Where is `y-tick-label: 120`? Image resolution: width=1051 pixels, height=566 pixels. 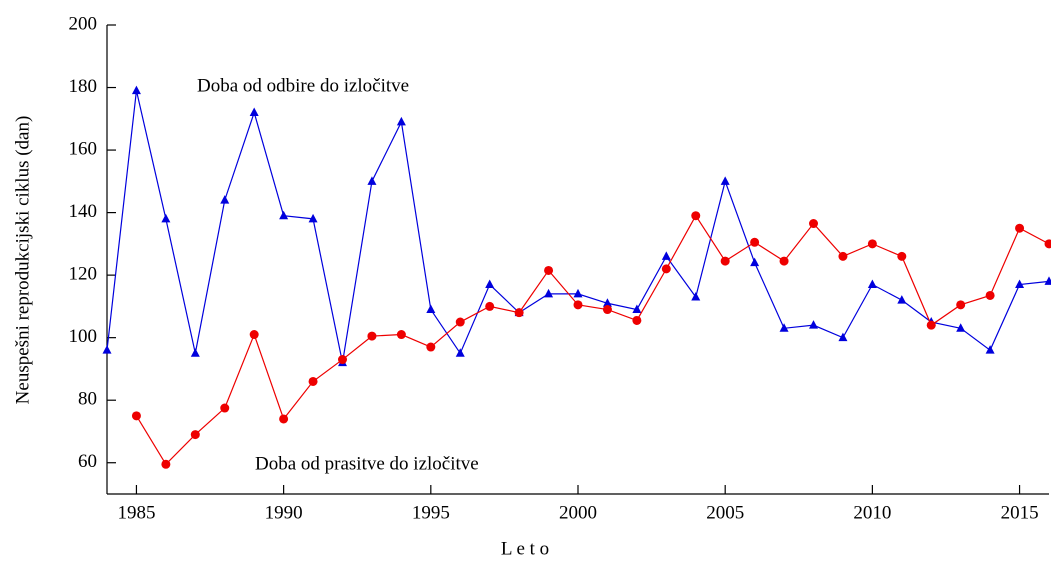
y-tick-label: 120 is located at coordinates (83, 273).